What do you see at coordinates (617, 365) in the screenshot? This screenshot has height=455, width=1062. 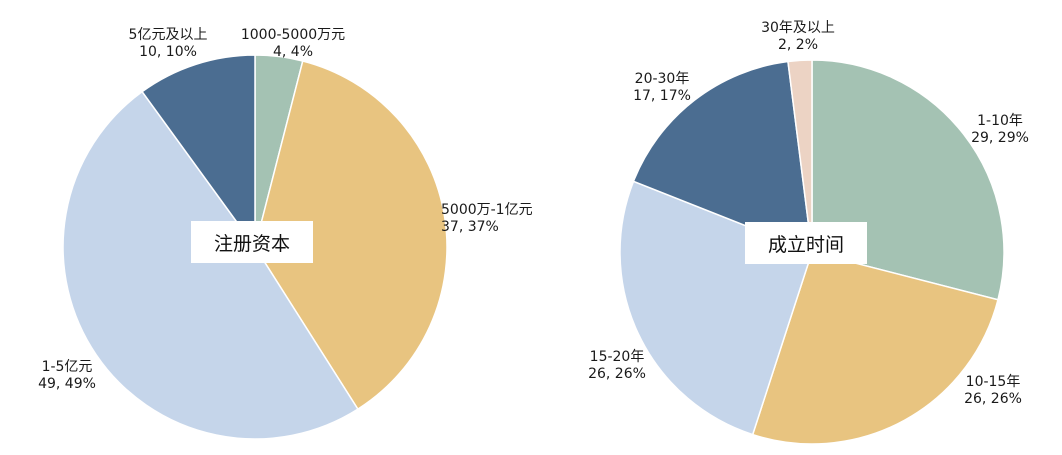 I see `slice-label: 15-20年 26, 26%` at bounding box center [617, 365].